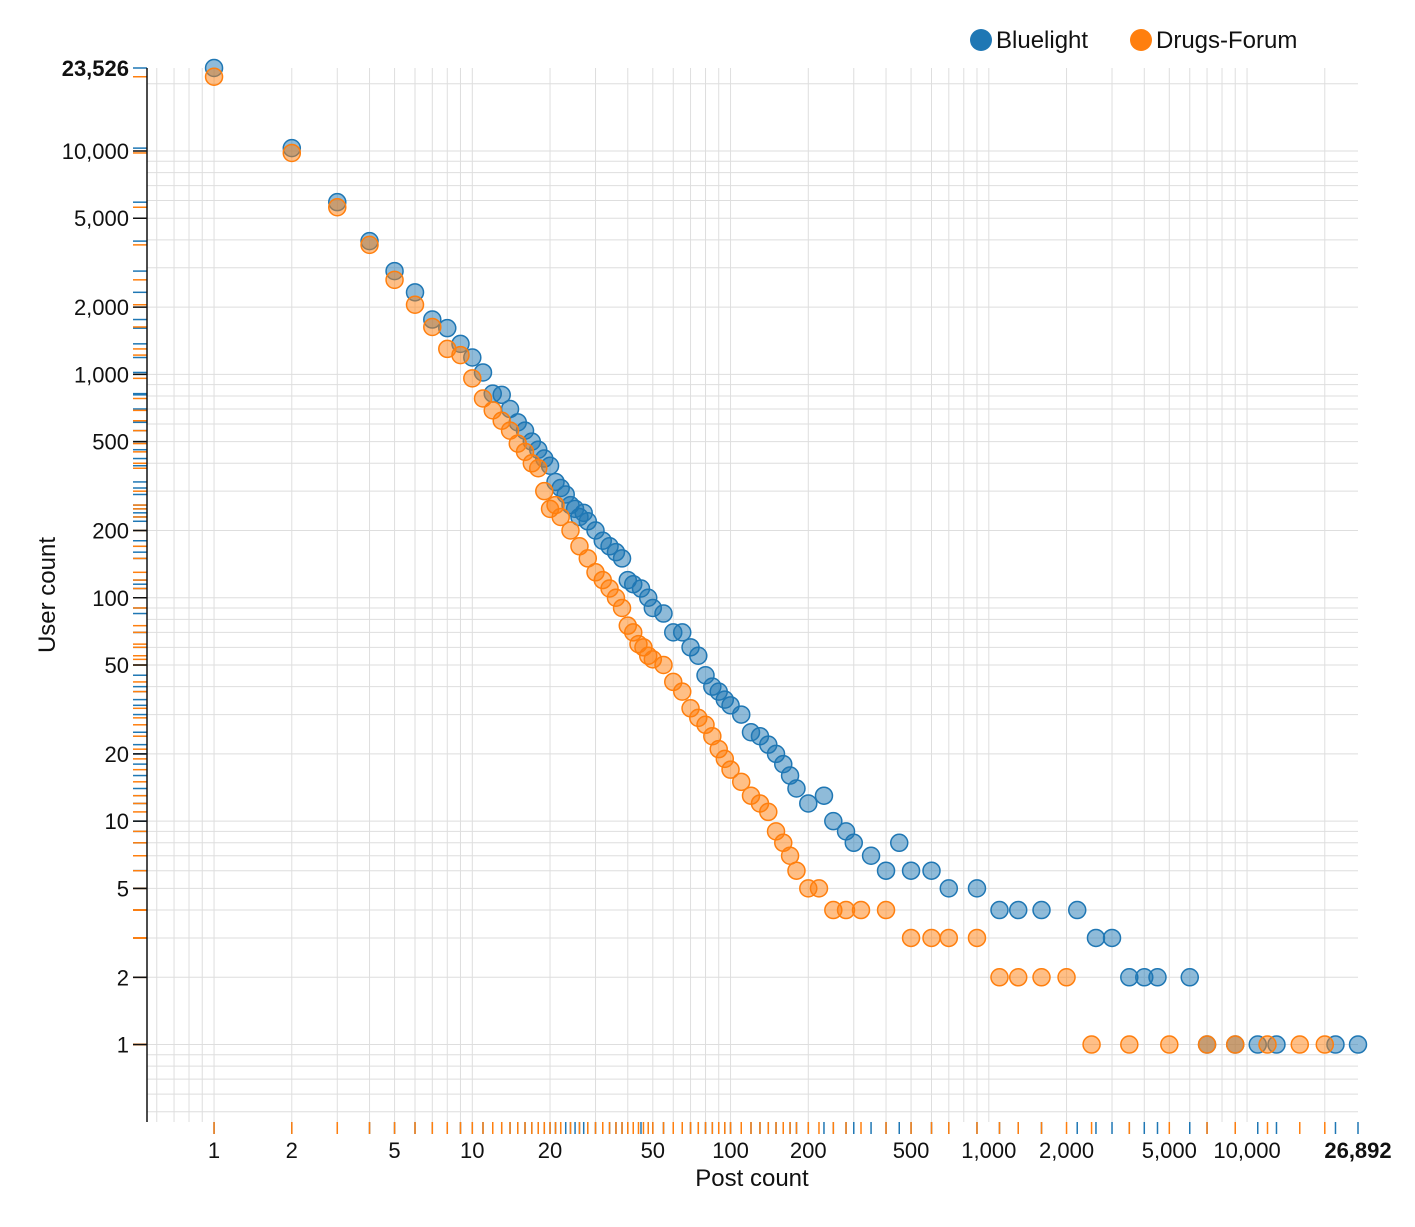 The width and height of the screenshot is (1415, 1227). I want to click on x-tick-label: 2,000, so click(1066, 1150).